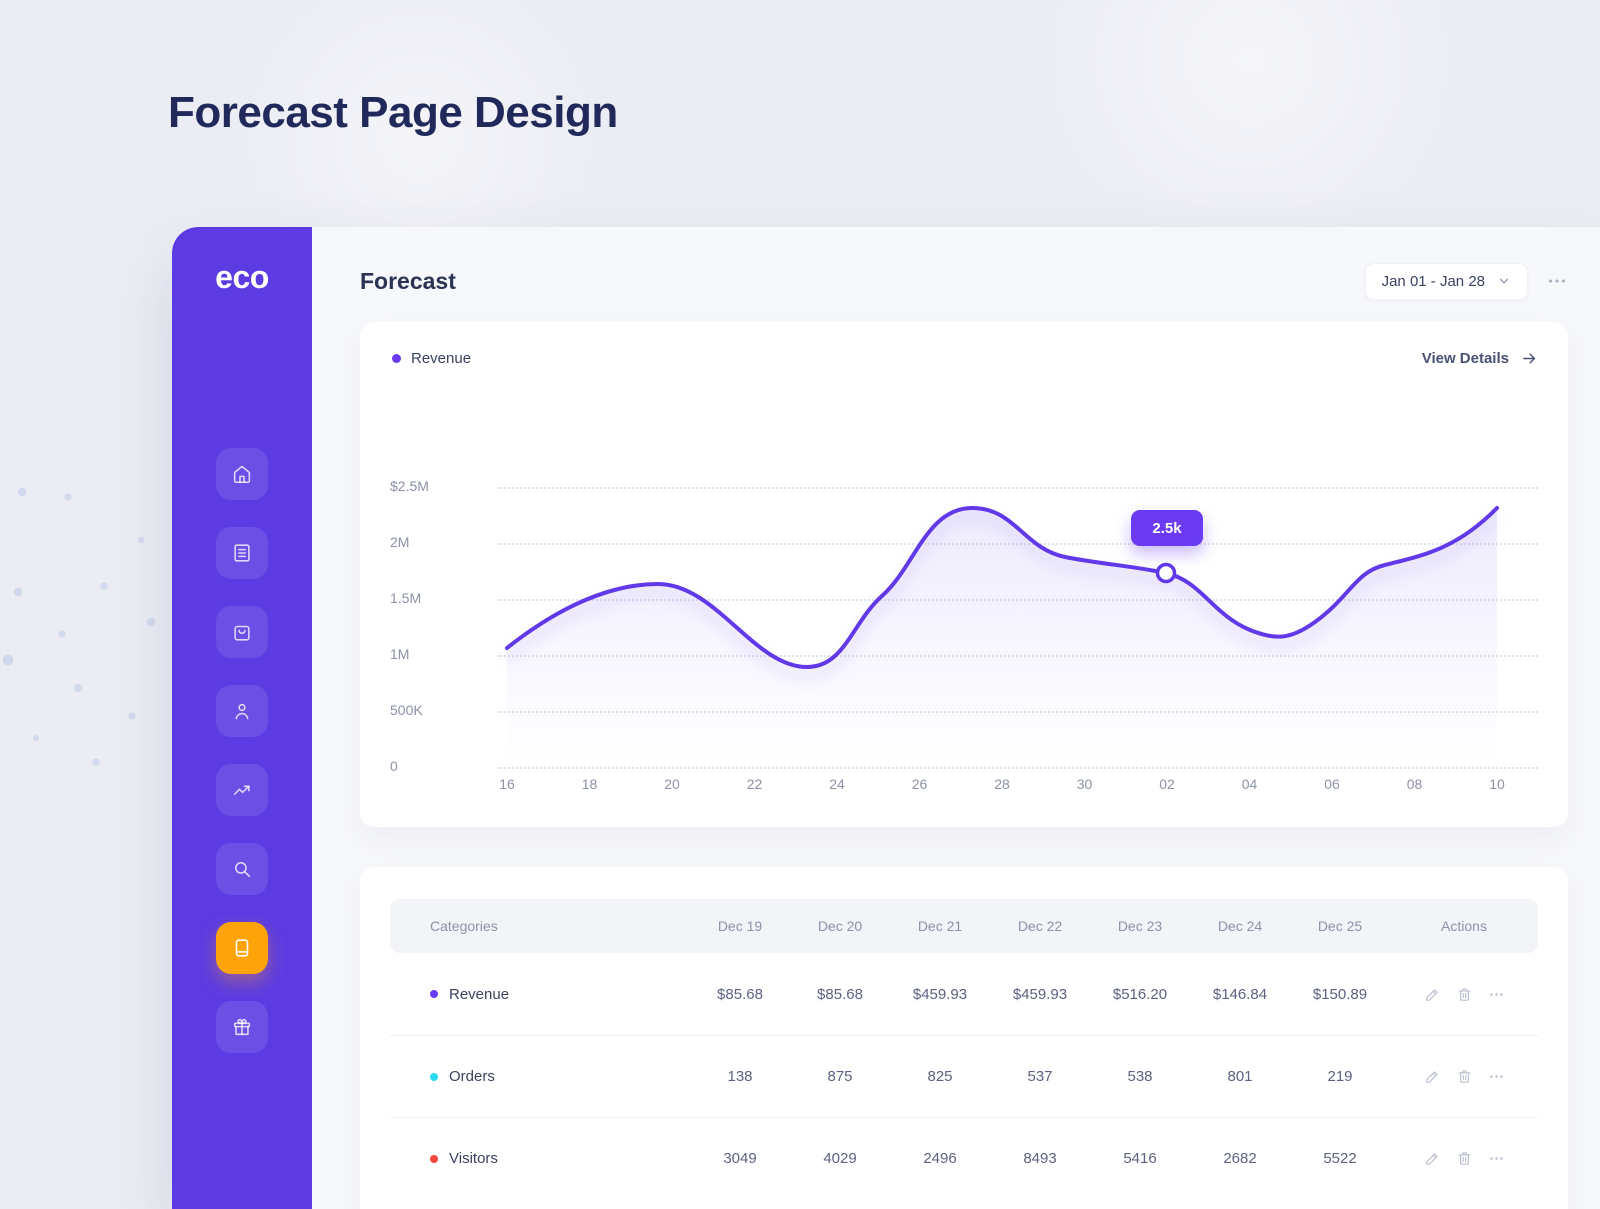 The height and width of the screenshot is (1209, 1600). What do you see at coordinates (964, 281) in the screenshot?
I see `topbar: Forecast Jan 01 - Jan 28` at bounding box center [964, 281].